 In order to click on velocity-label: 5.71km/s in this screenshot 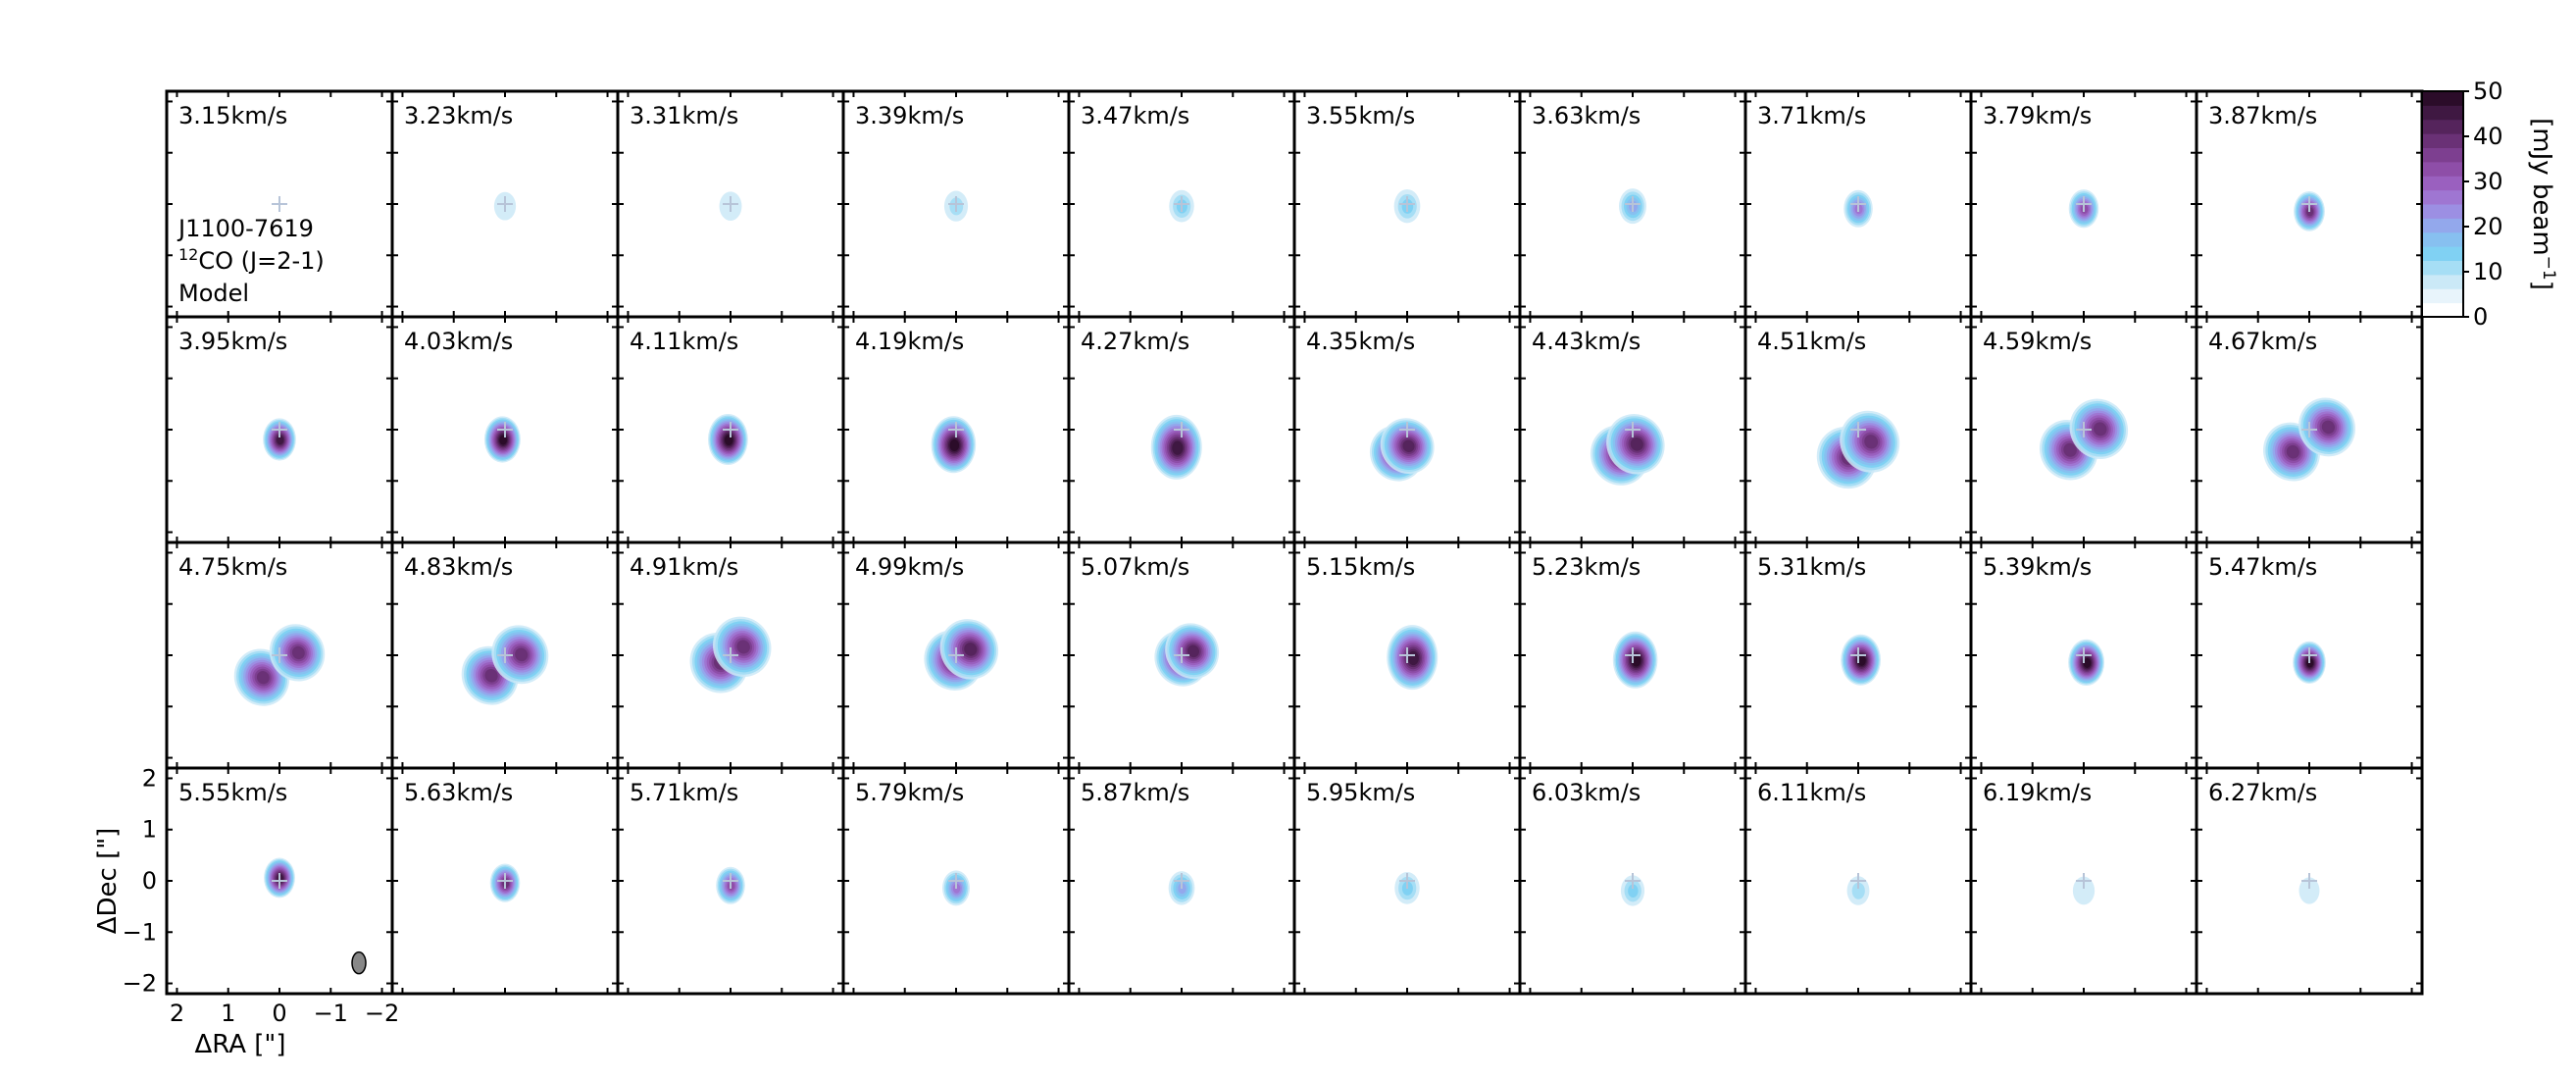, I will do `click(684, 792)`.